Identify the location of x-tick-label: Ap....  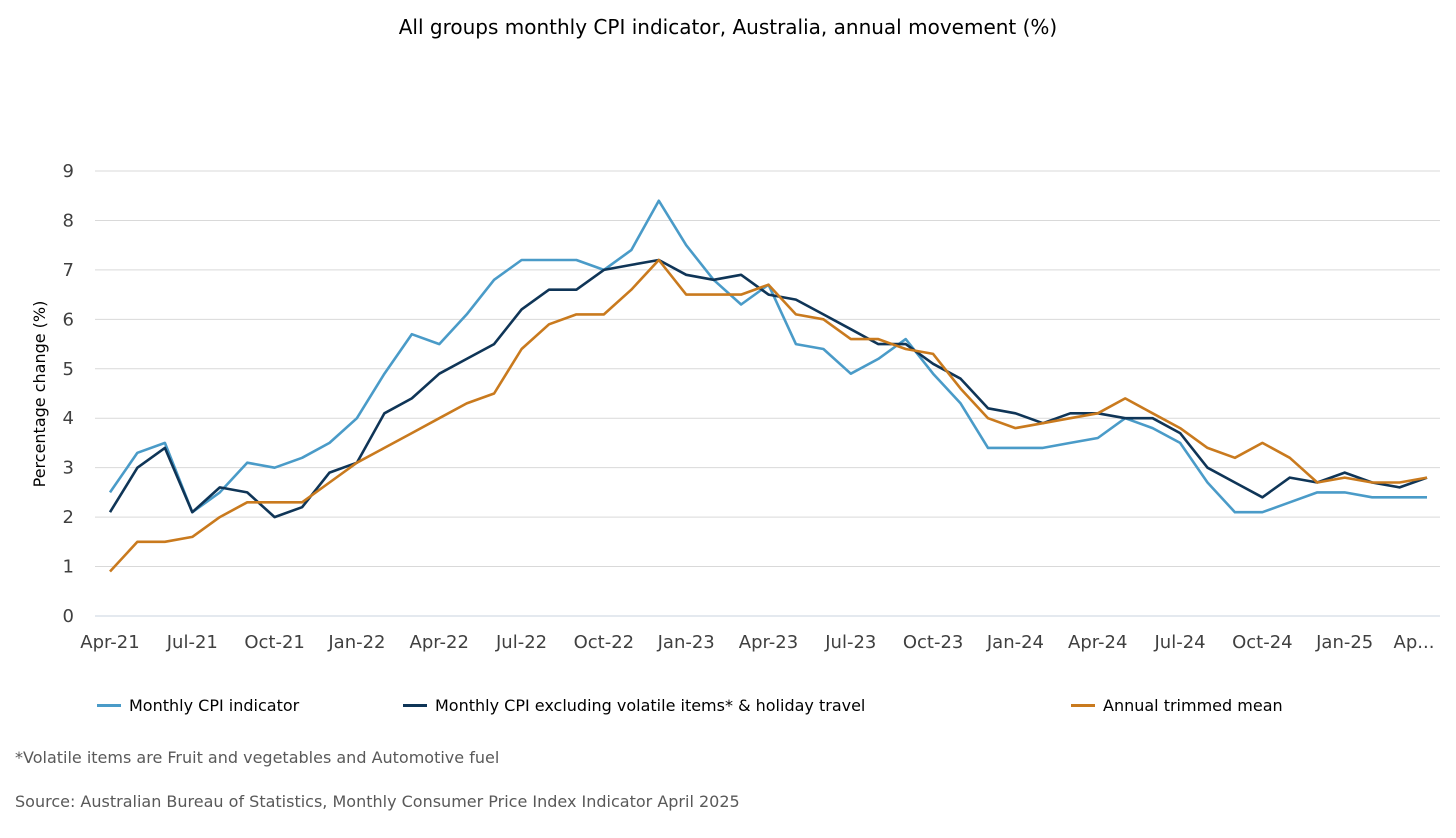
(1414, 642).